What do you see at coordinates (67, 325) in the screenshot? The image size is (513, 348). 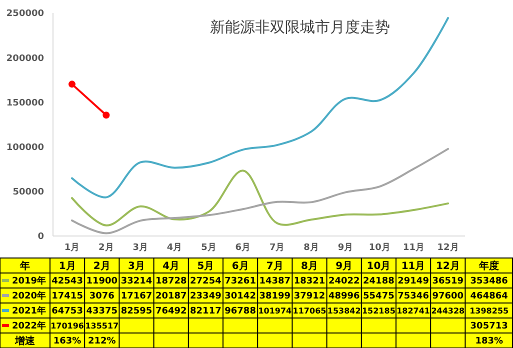 I see `data-label: 170196` at bounding box center [67, 325].